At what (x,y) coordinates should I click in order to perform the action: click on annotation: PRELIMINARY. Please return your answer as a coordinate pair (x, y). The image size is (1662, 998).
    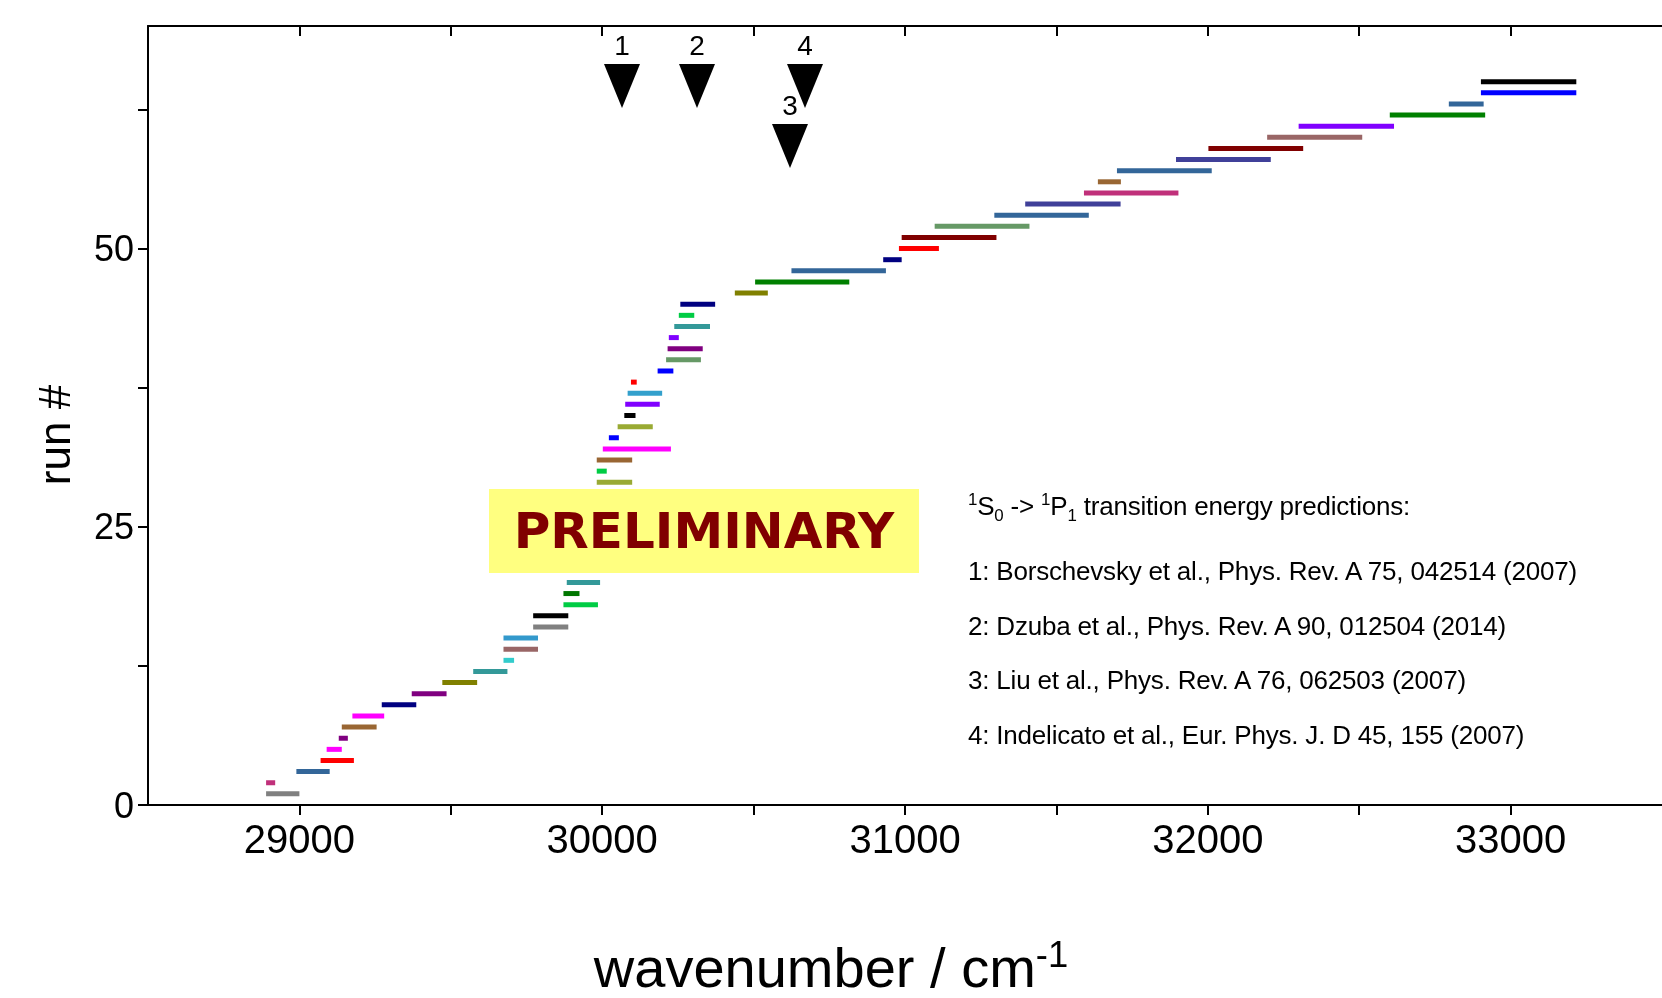
    Looking at the image, I should click on (704, 531).